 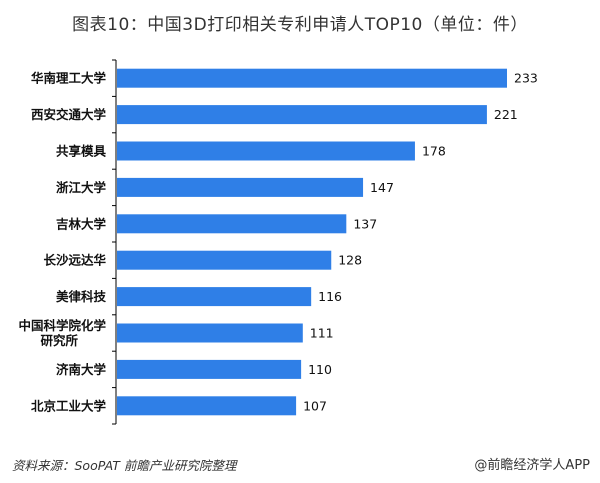 What do you see at coordinates (350, 260) in the screenshot?
I see `data-label: 128` at bounding box center [350, 260].